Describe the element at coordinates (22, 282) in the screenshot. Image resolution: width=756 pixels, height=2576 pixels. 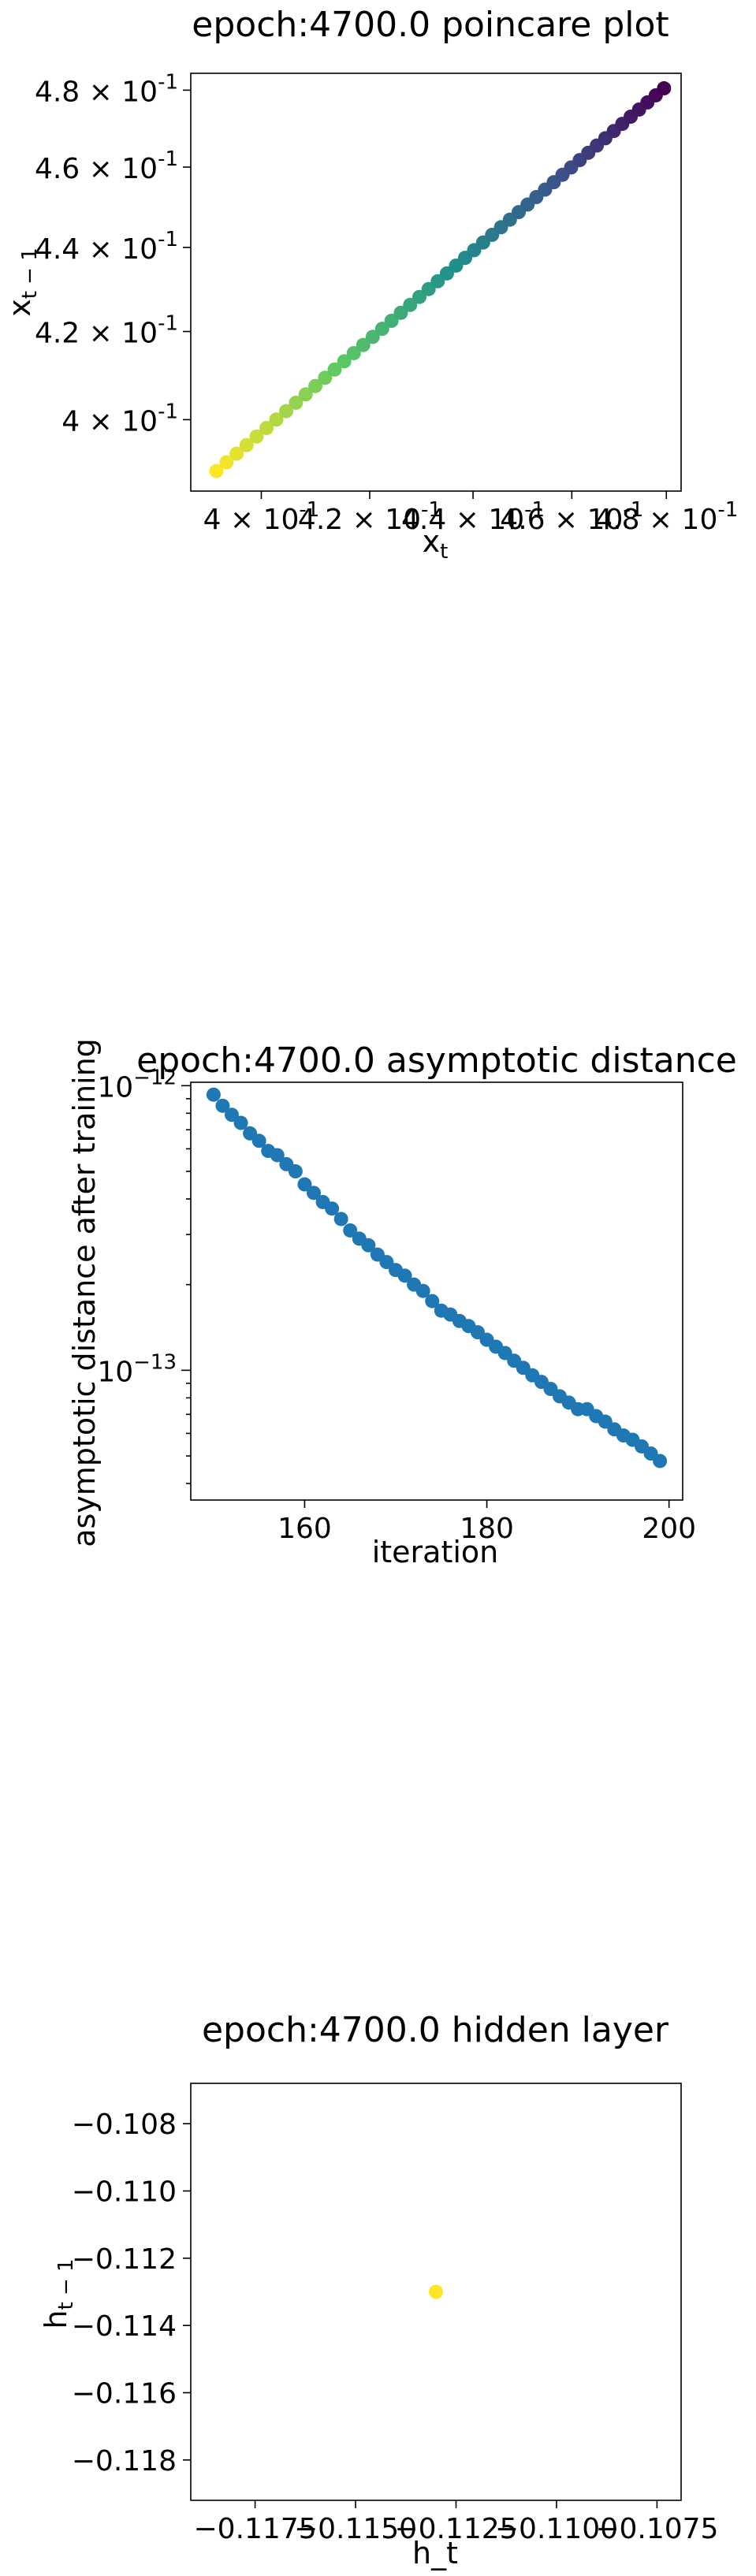
I see `y-axis-label: xt − 1` at that location.